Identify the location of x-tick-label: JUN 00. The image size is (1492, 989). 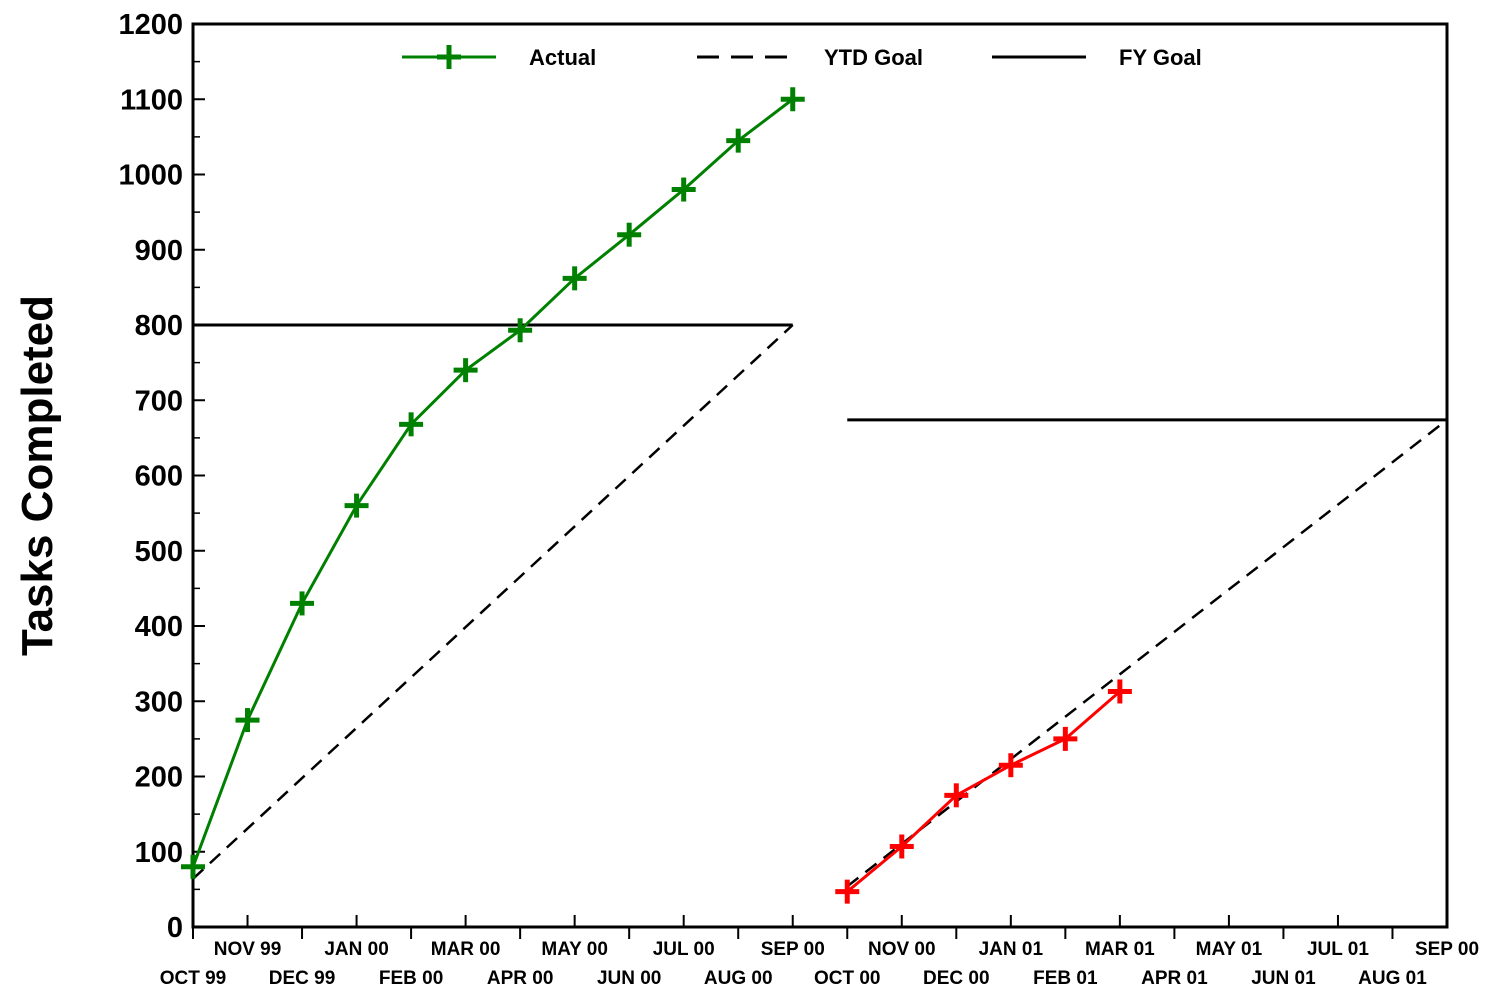
(629, 978).